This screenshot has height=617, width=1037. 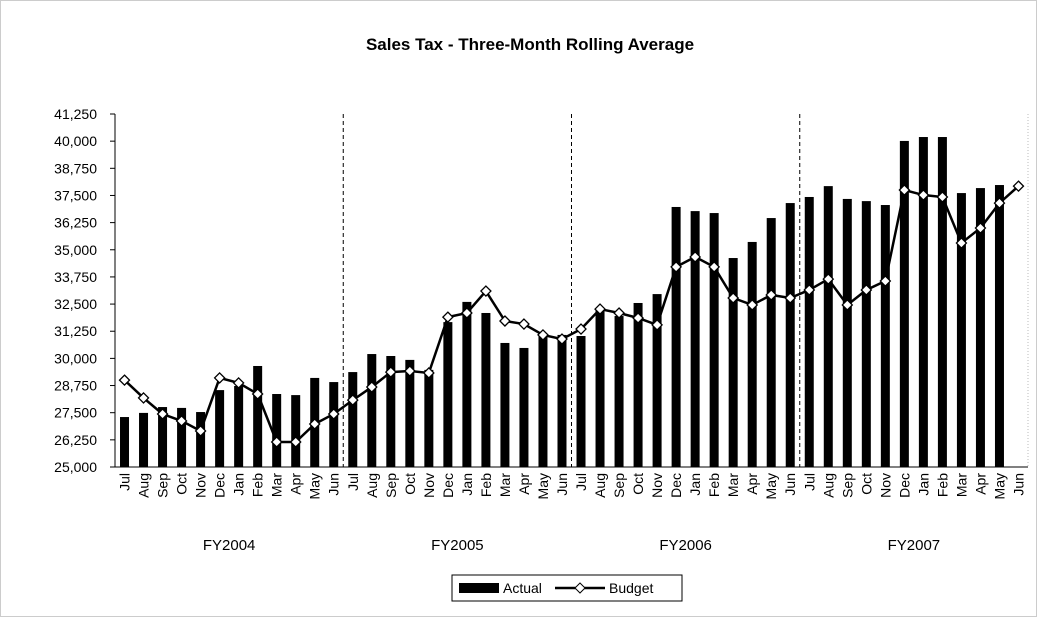 I want to click on y-tick-label: 31,250, so click(x=75, y=331).